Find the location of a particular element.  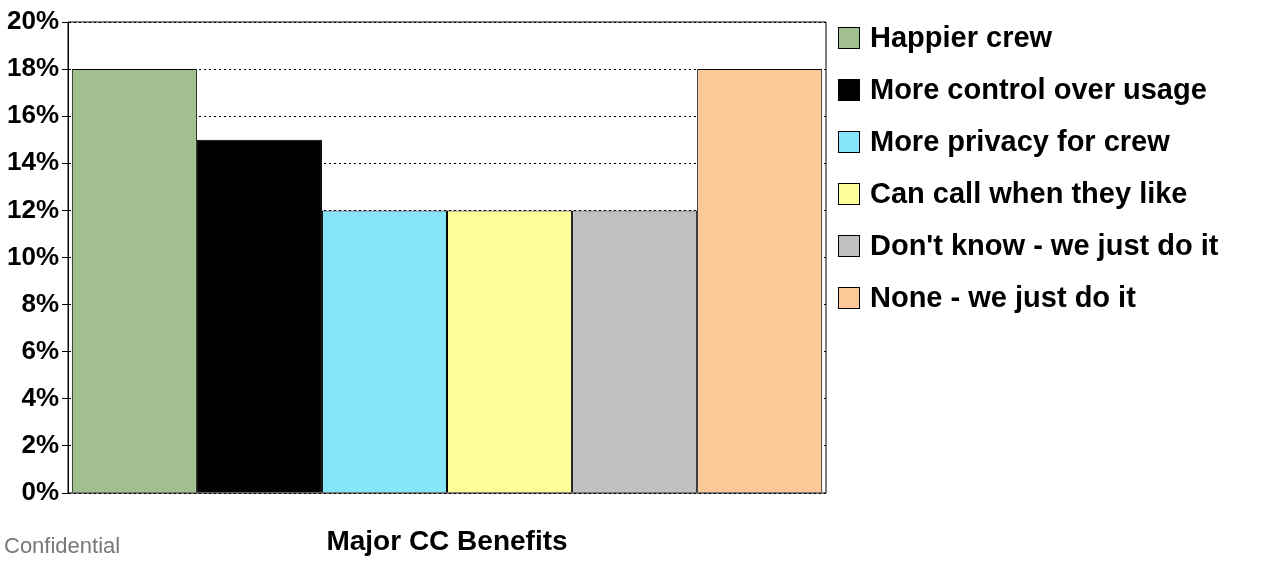

y-tick-label: 6% is located at coordinates (40, 349).